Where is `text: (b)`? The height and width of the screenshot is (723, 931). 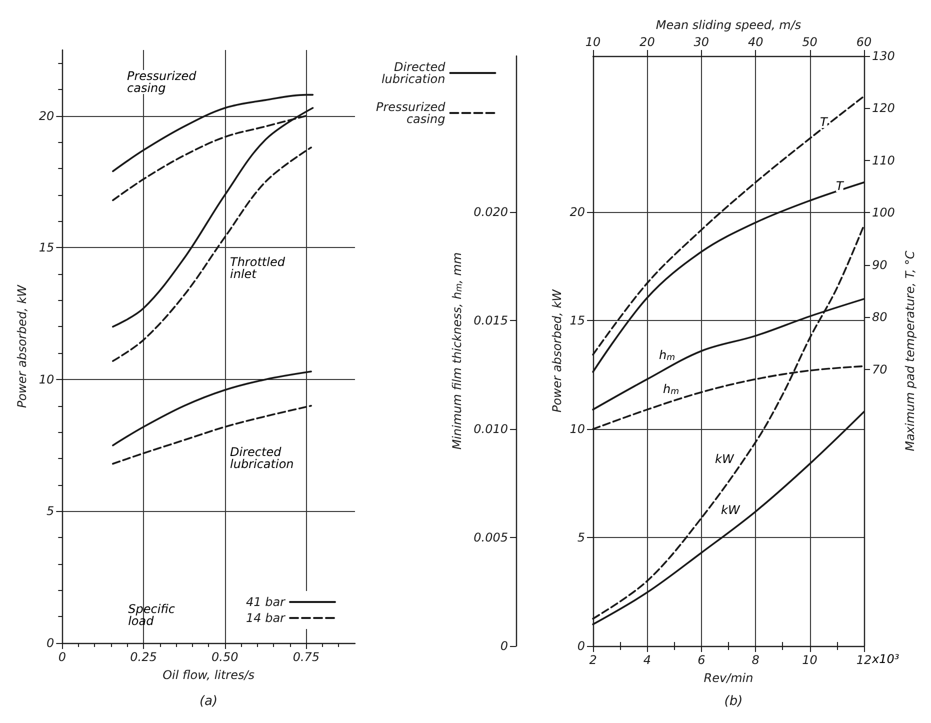 text: (b) is located at coordinates (733, 701).